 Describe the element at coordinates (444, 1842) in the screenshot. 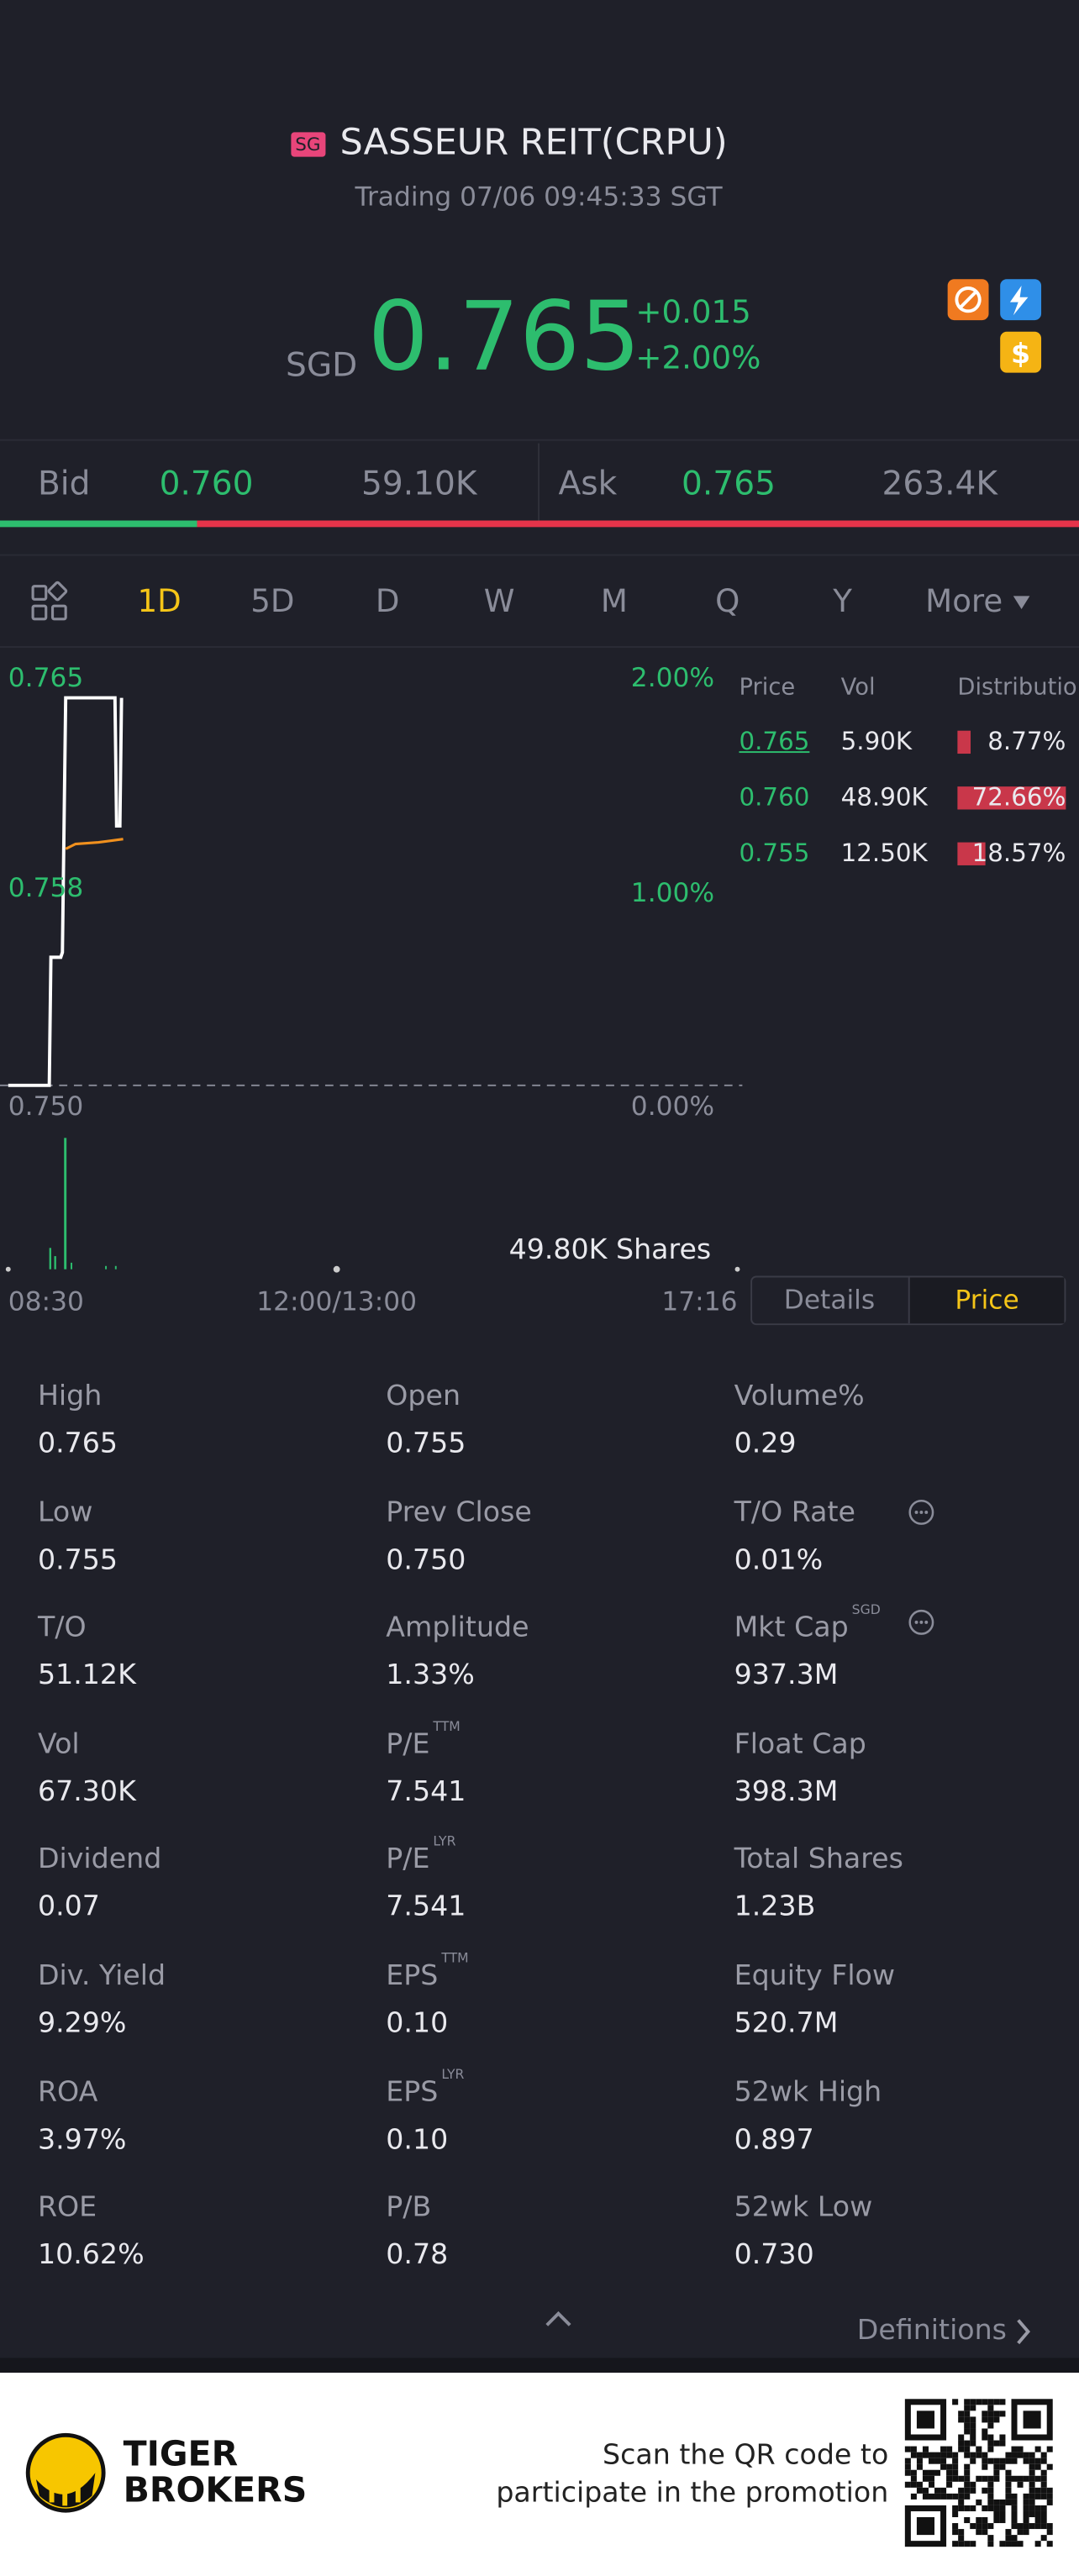

I see `stat-superscript: LYR` at that location.